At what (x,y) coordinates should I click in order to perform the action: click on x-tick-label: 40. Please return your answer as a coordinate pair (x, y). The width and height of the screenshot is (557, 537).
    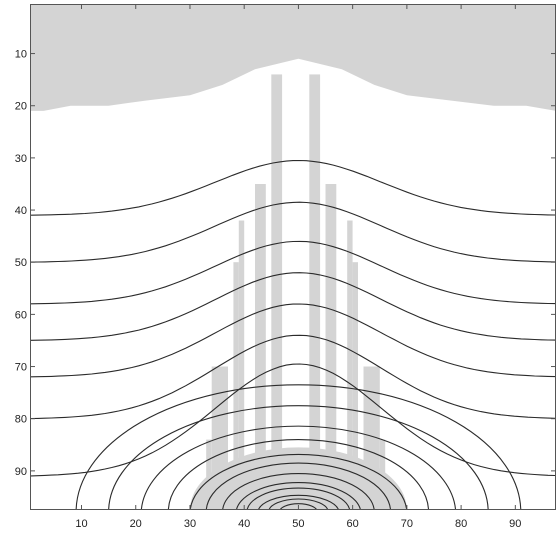
    Looking at the image, I should click on (244, 524).